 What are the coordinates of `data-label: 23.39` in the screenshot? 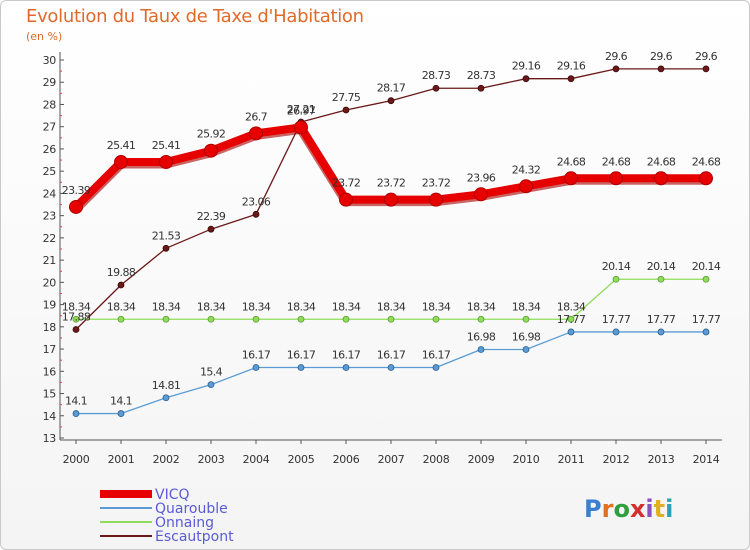 It's located at (76, 190).